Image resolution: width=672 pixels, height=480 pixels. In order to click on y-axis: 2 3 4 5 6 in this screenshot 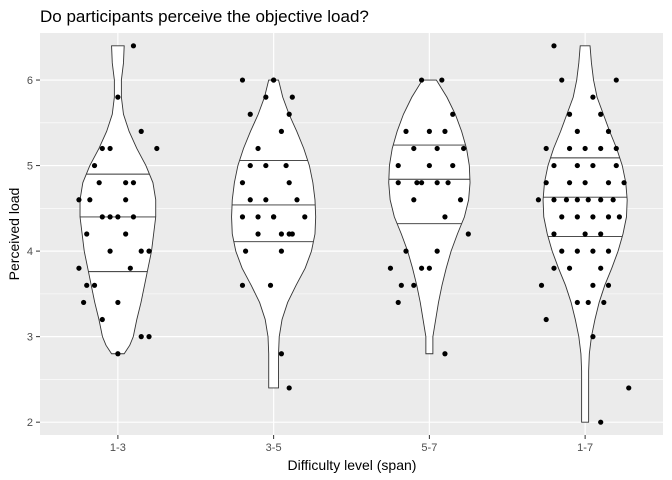, I will do `click(33, 252)`.